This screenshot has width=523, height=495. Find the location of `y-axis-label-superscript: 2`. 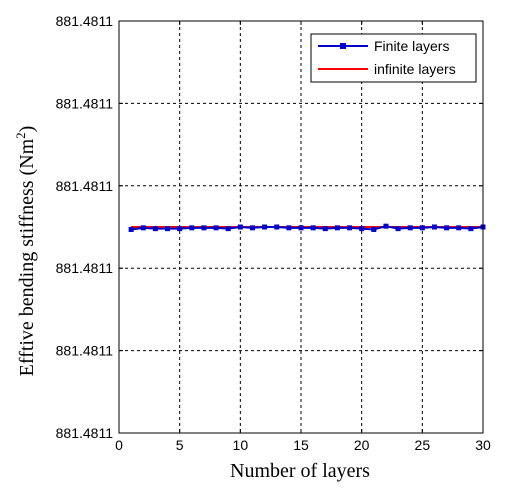

y-axis-label-superscript: 2 is located at coordinates (20, 135).